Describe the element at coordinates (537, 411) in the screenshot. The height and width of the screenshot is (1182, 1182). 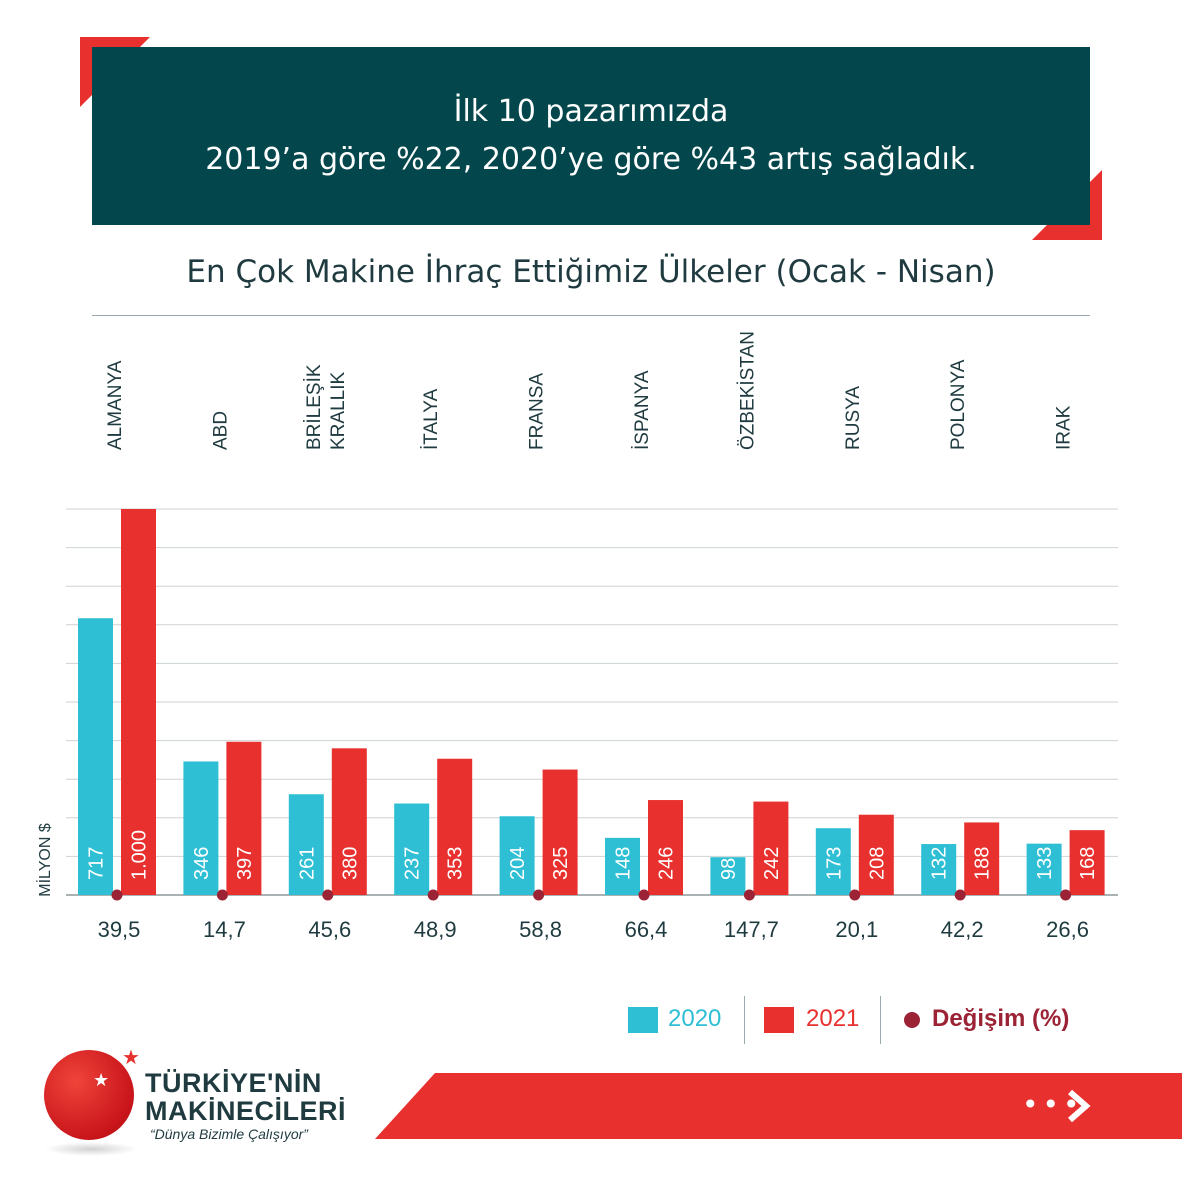
I see `category-label: FRANSA` at that location.